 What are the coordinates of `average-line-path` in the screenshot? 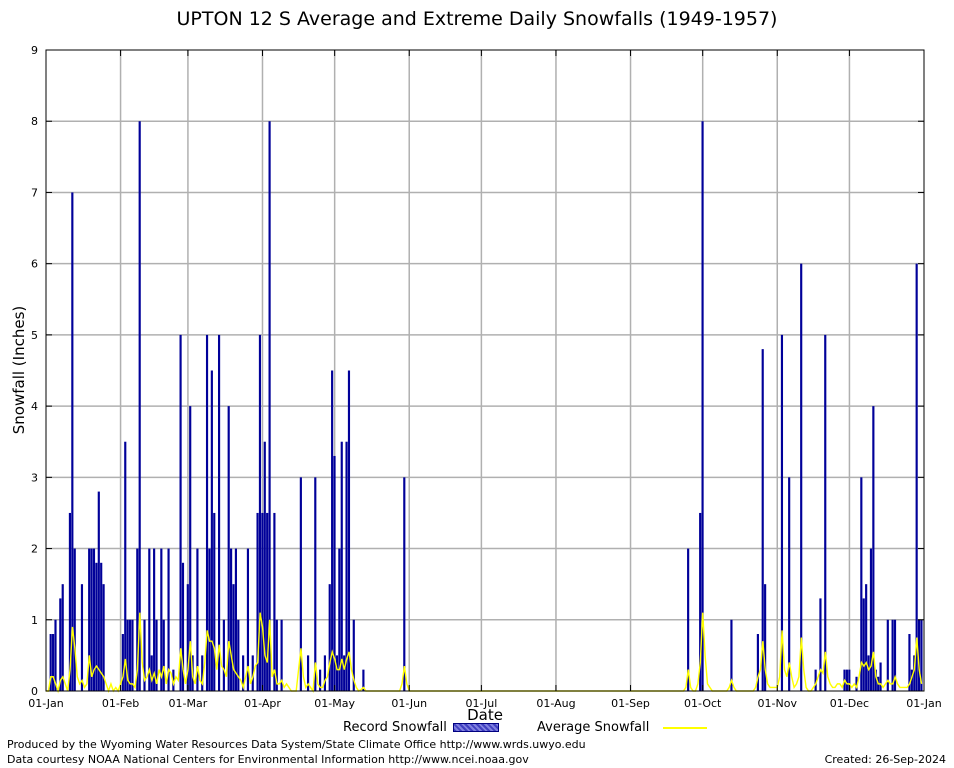 It's located at (484, 653).